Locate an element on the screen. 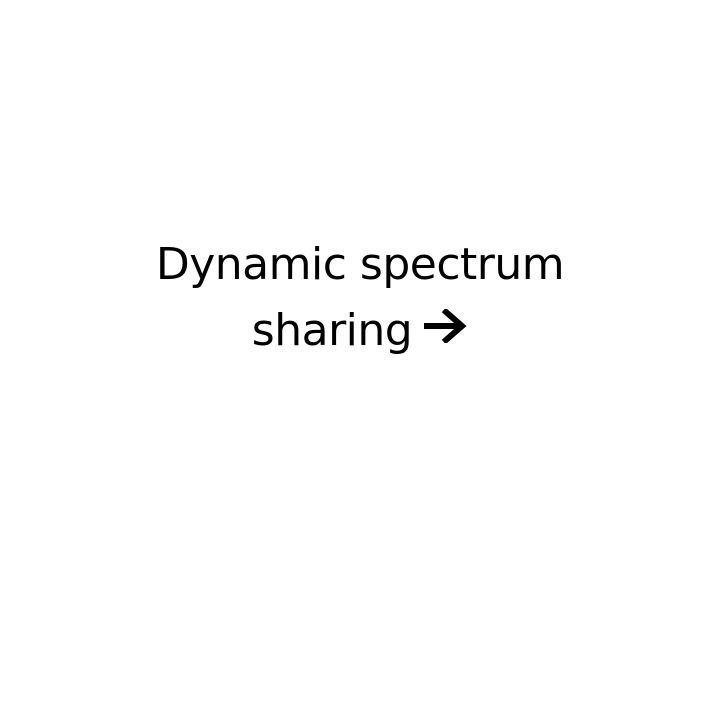 This screenshot has height=720, width=720. right-arrow-icon is located at coordinates (445, 329).